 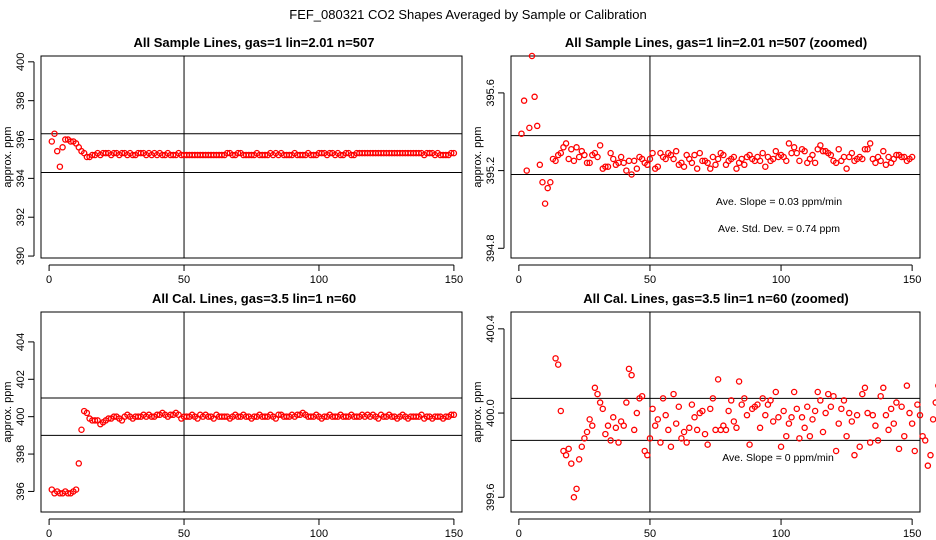 What do you see at coordinates (21, 342) in the screenshot?
I see `y-tick-label: 404` at bounding box center [21, 342].